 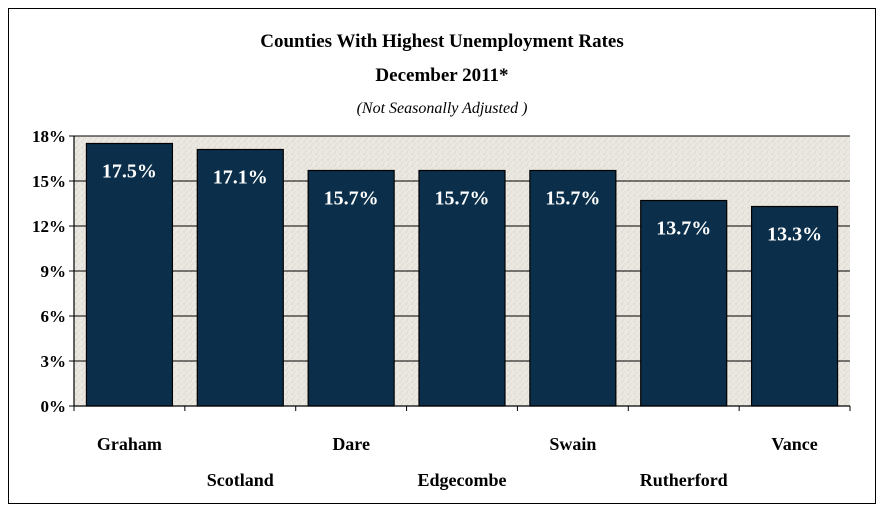 What do you see at coordinates (794, 444) in the screenshot?
I see `x-category-label: Vance` at bounding box center [794, 444].